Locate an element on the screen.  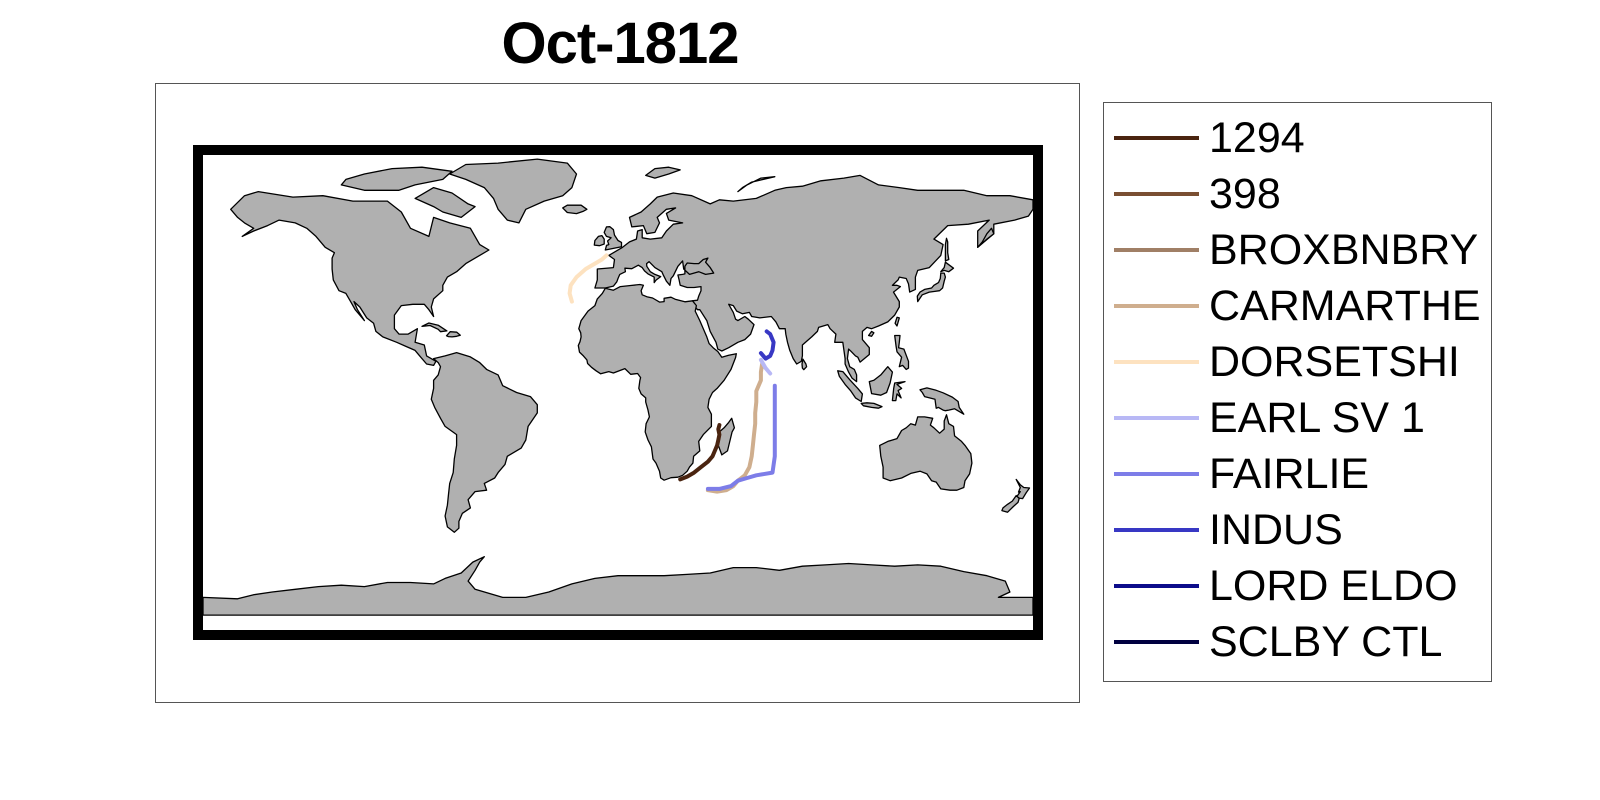
landmass-canadian-islands is located at coordinates (396, 178).